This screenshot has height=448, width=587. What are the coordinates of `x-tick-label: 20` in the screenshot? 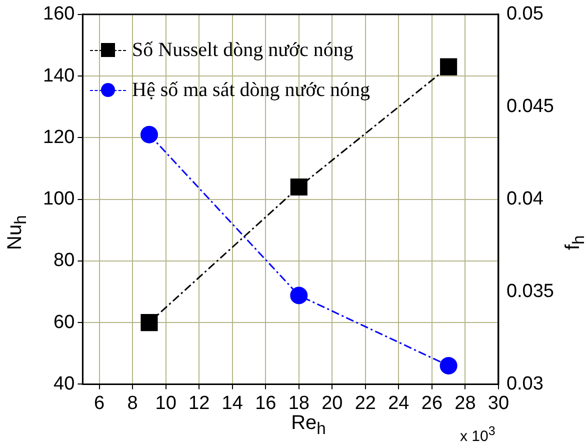 It's located at (332, 403).